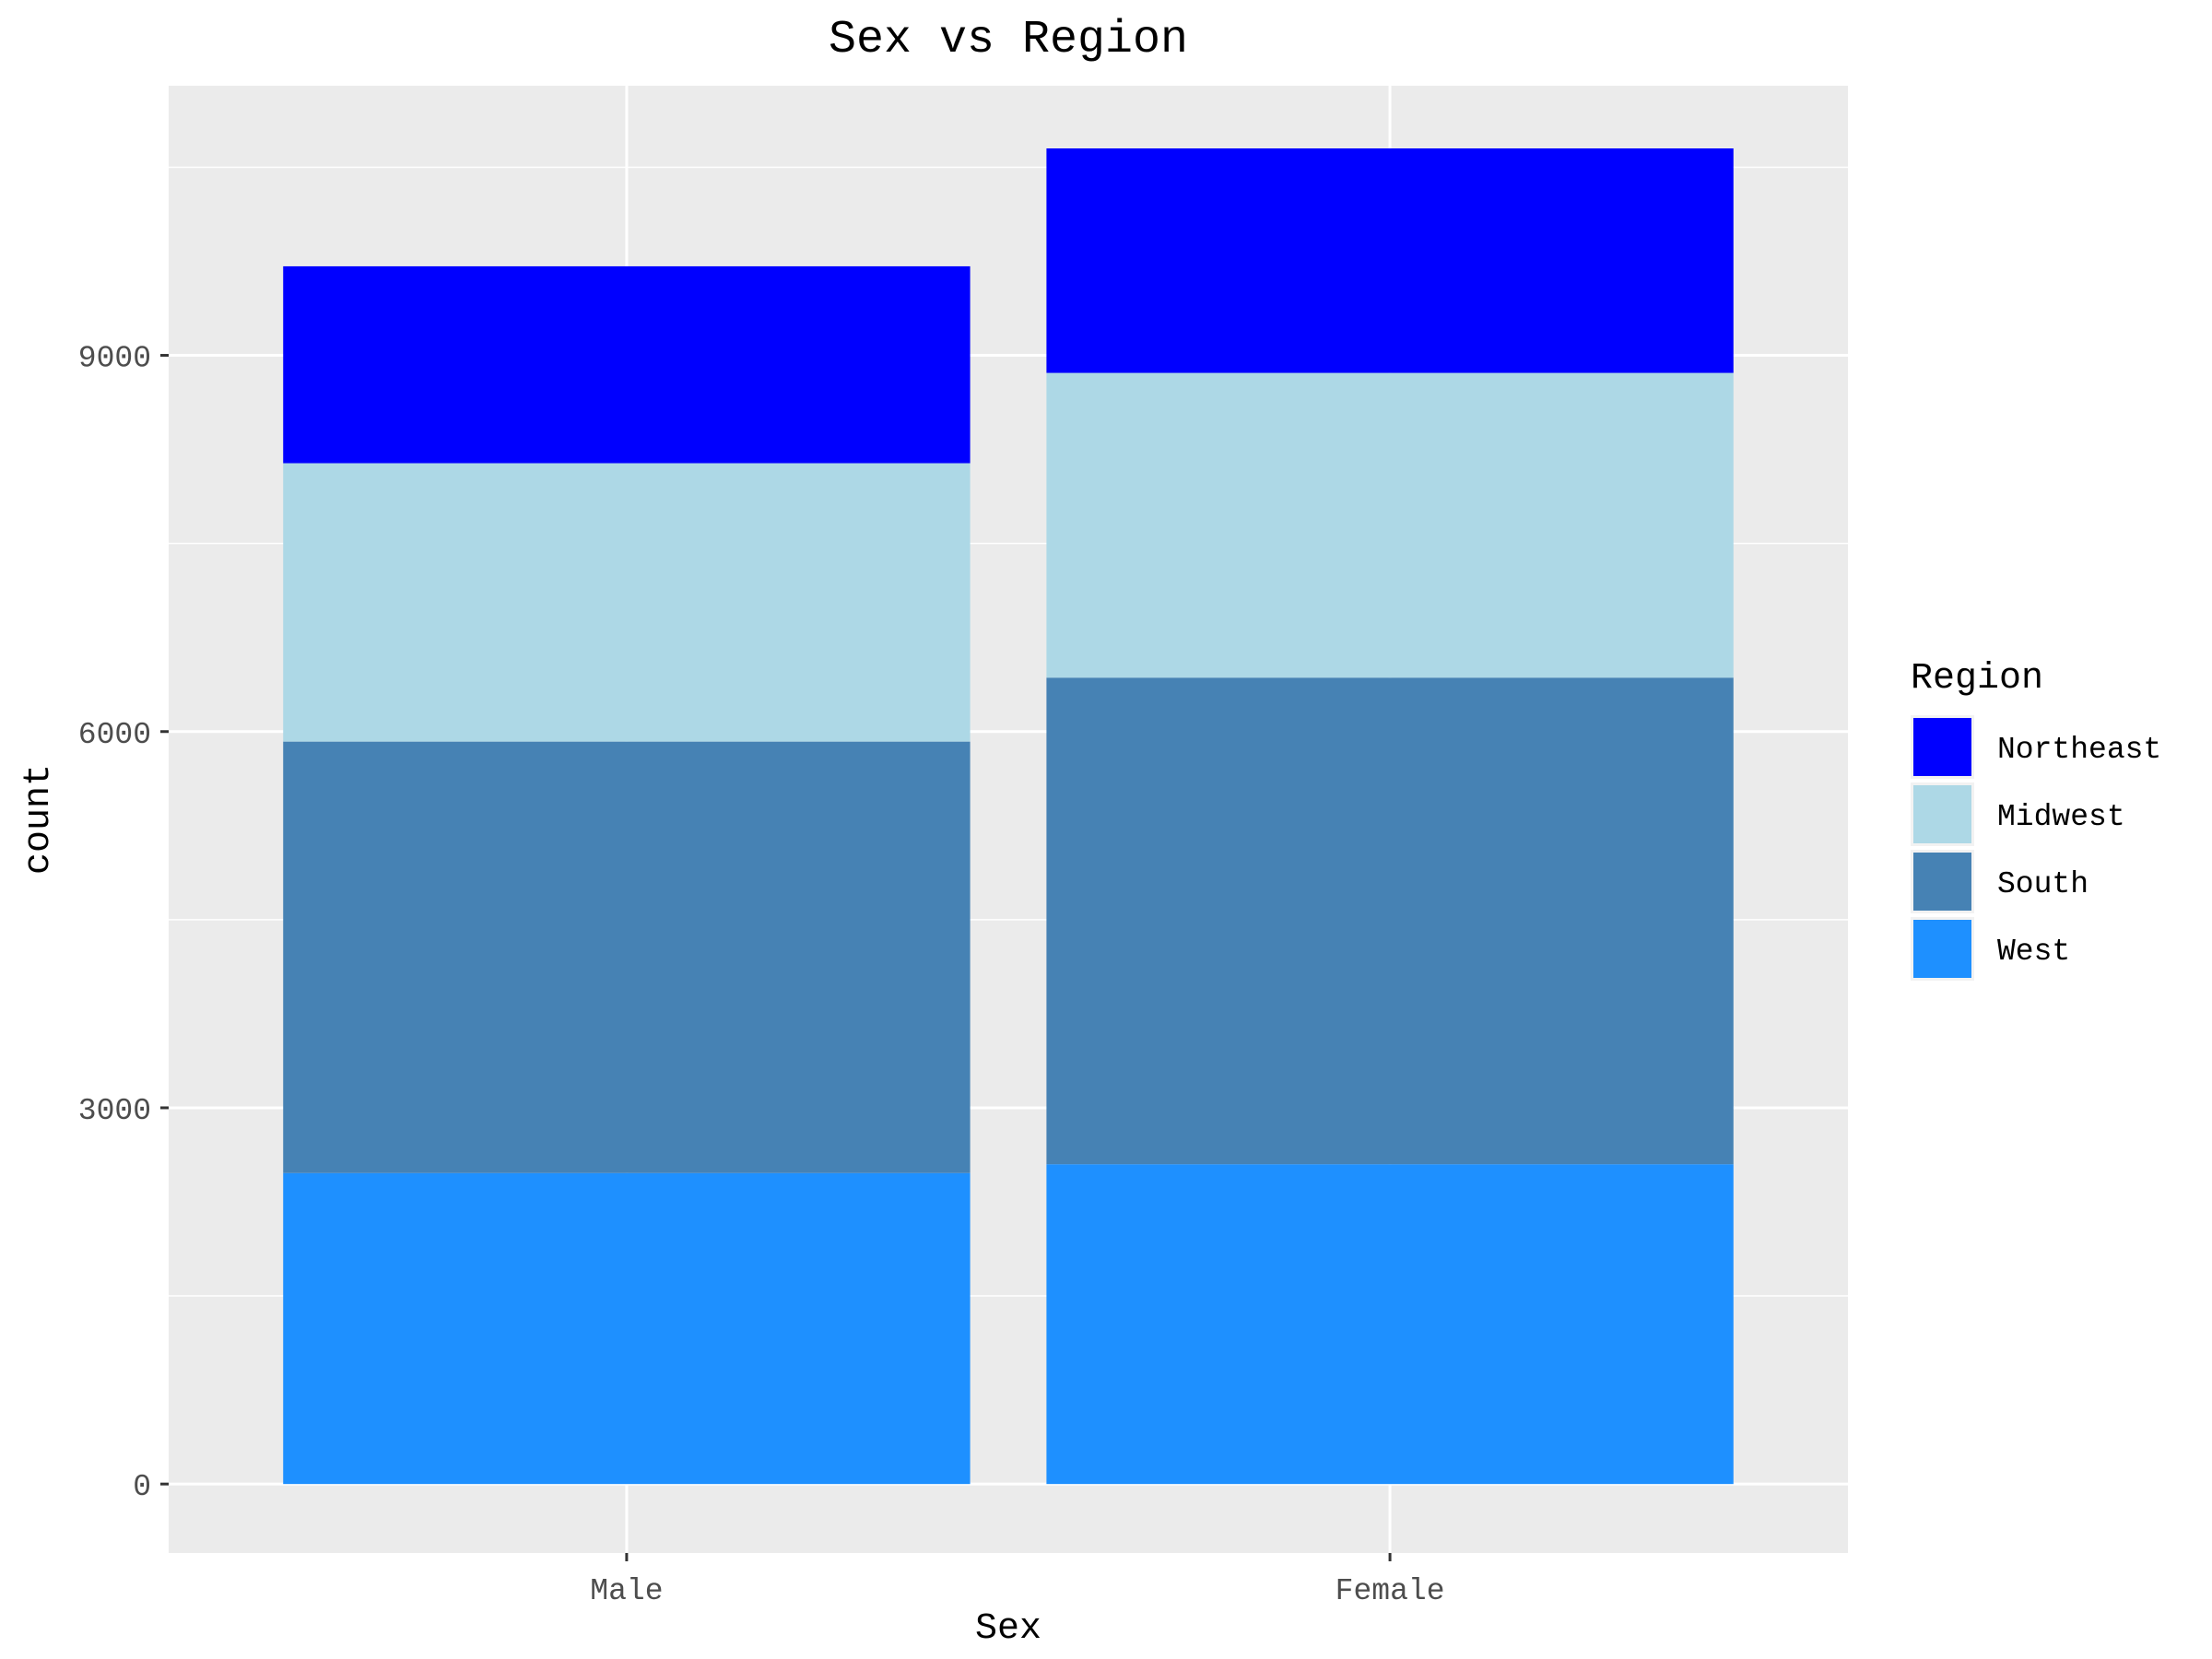 The width and height of the screenshot is (2212, 1659). Describe the element at coordinates (114, 359) in the screenshot. I see `y-tick-label: 9000` at that location.